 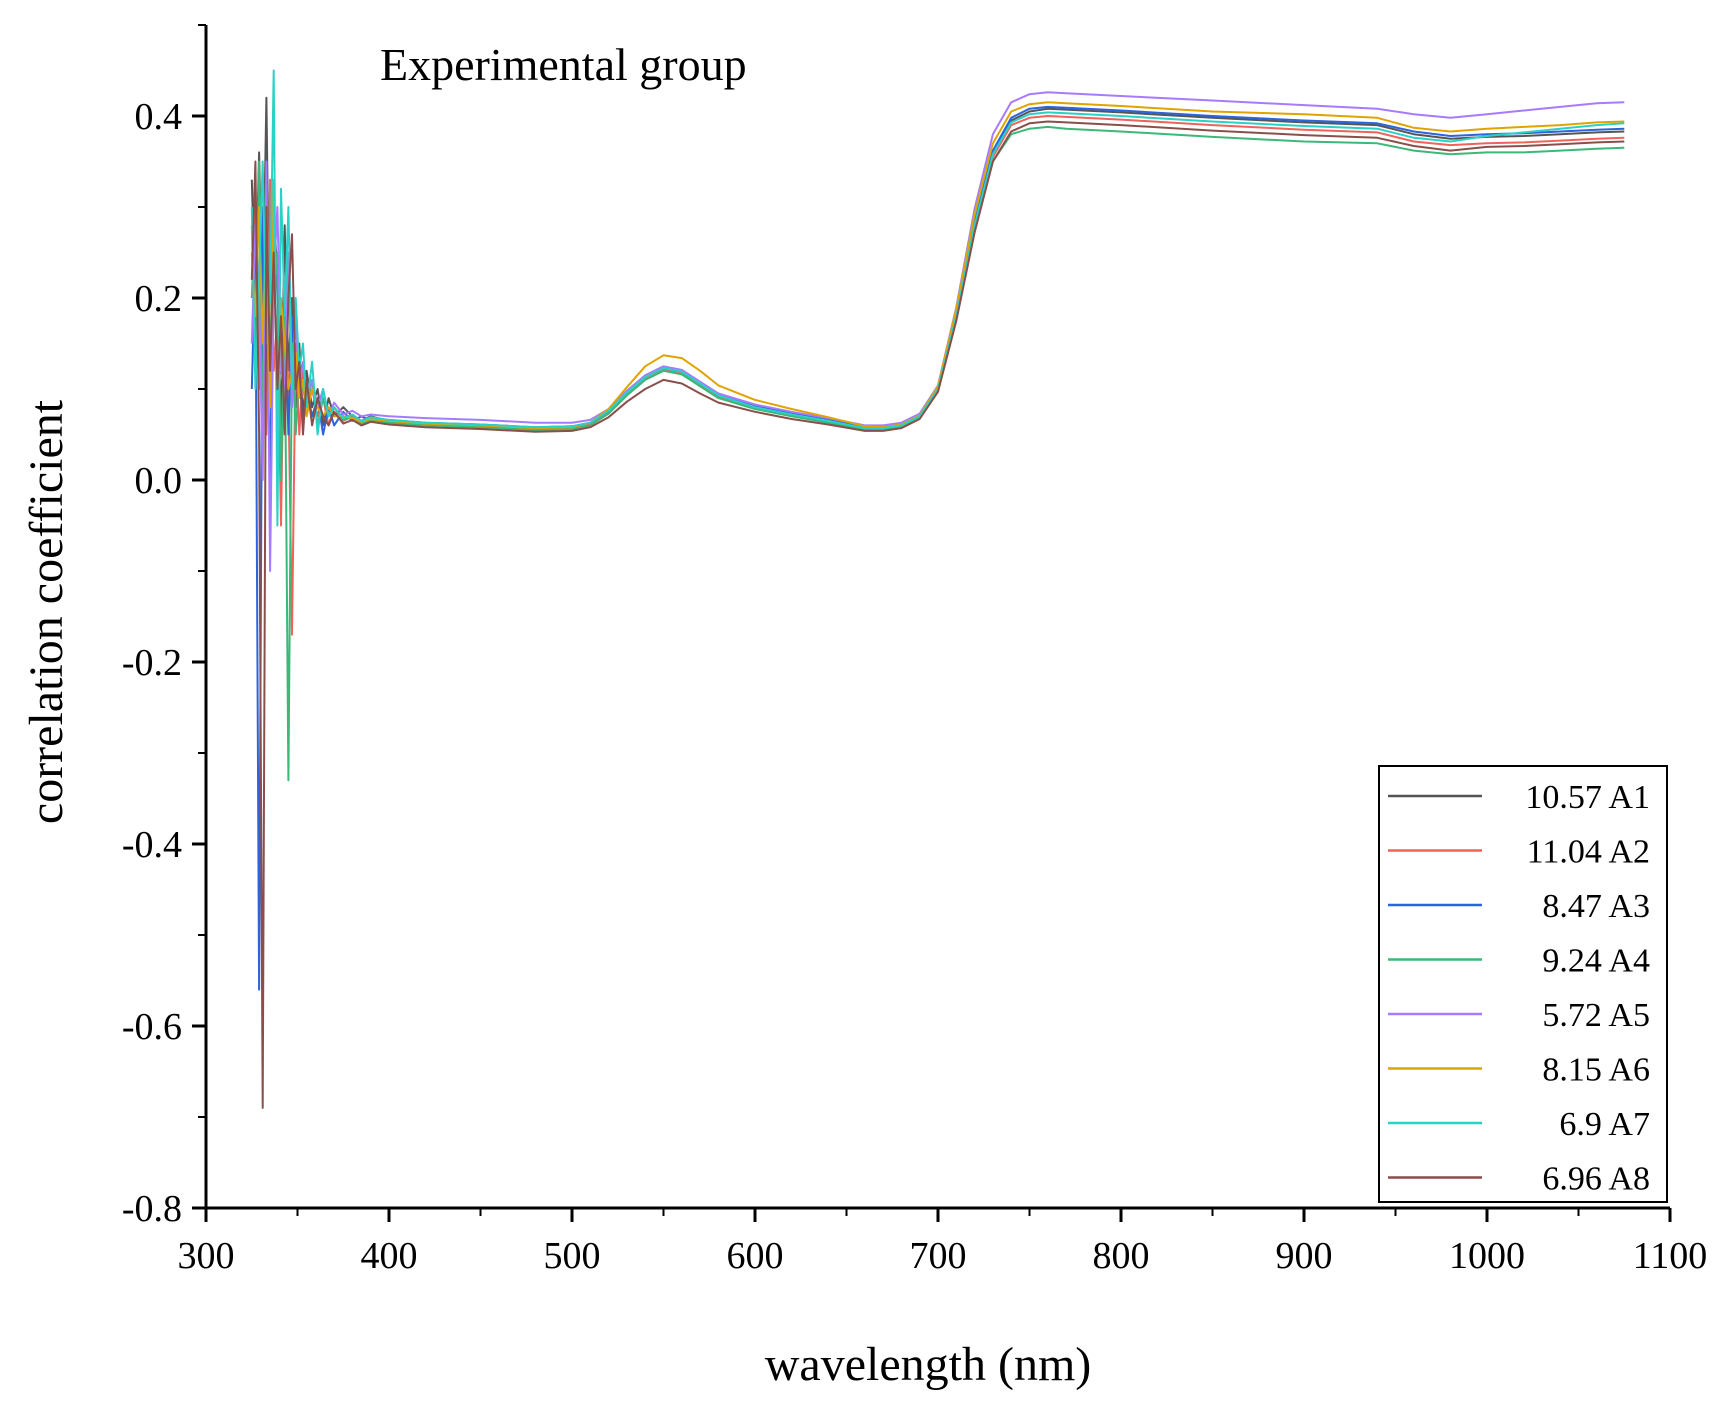 What do you see at coordinates (46, 611) in the screenshot?
I see `y-axis-title: correlation coefficient` at bounding box center [46, 611].